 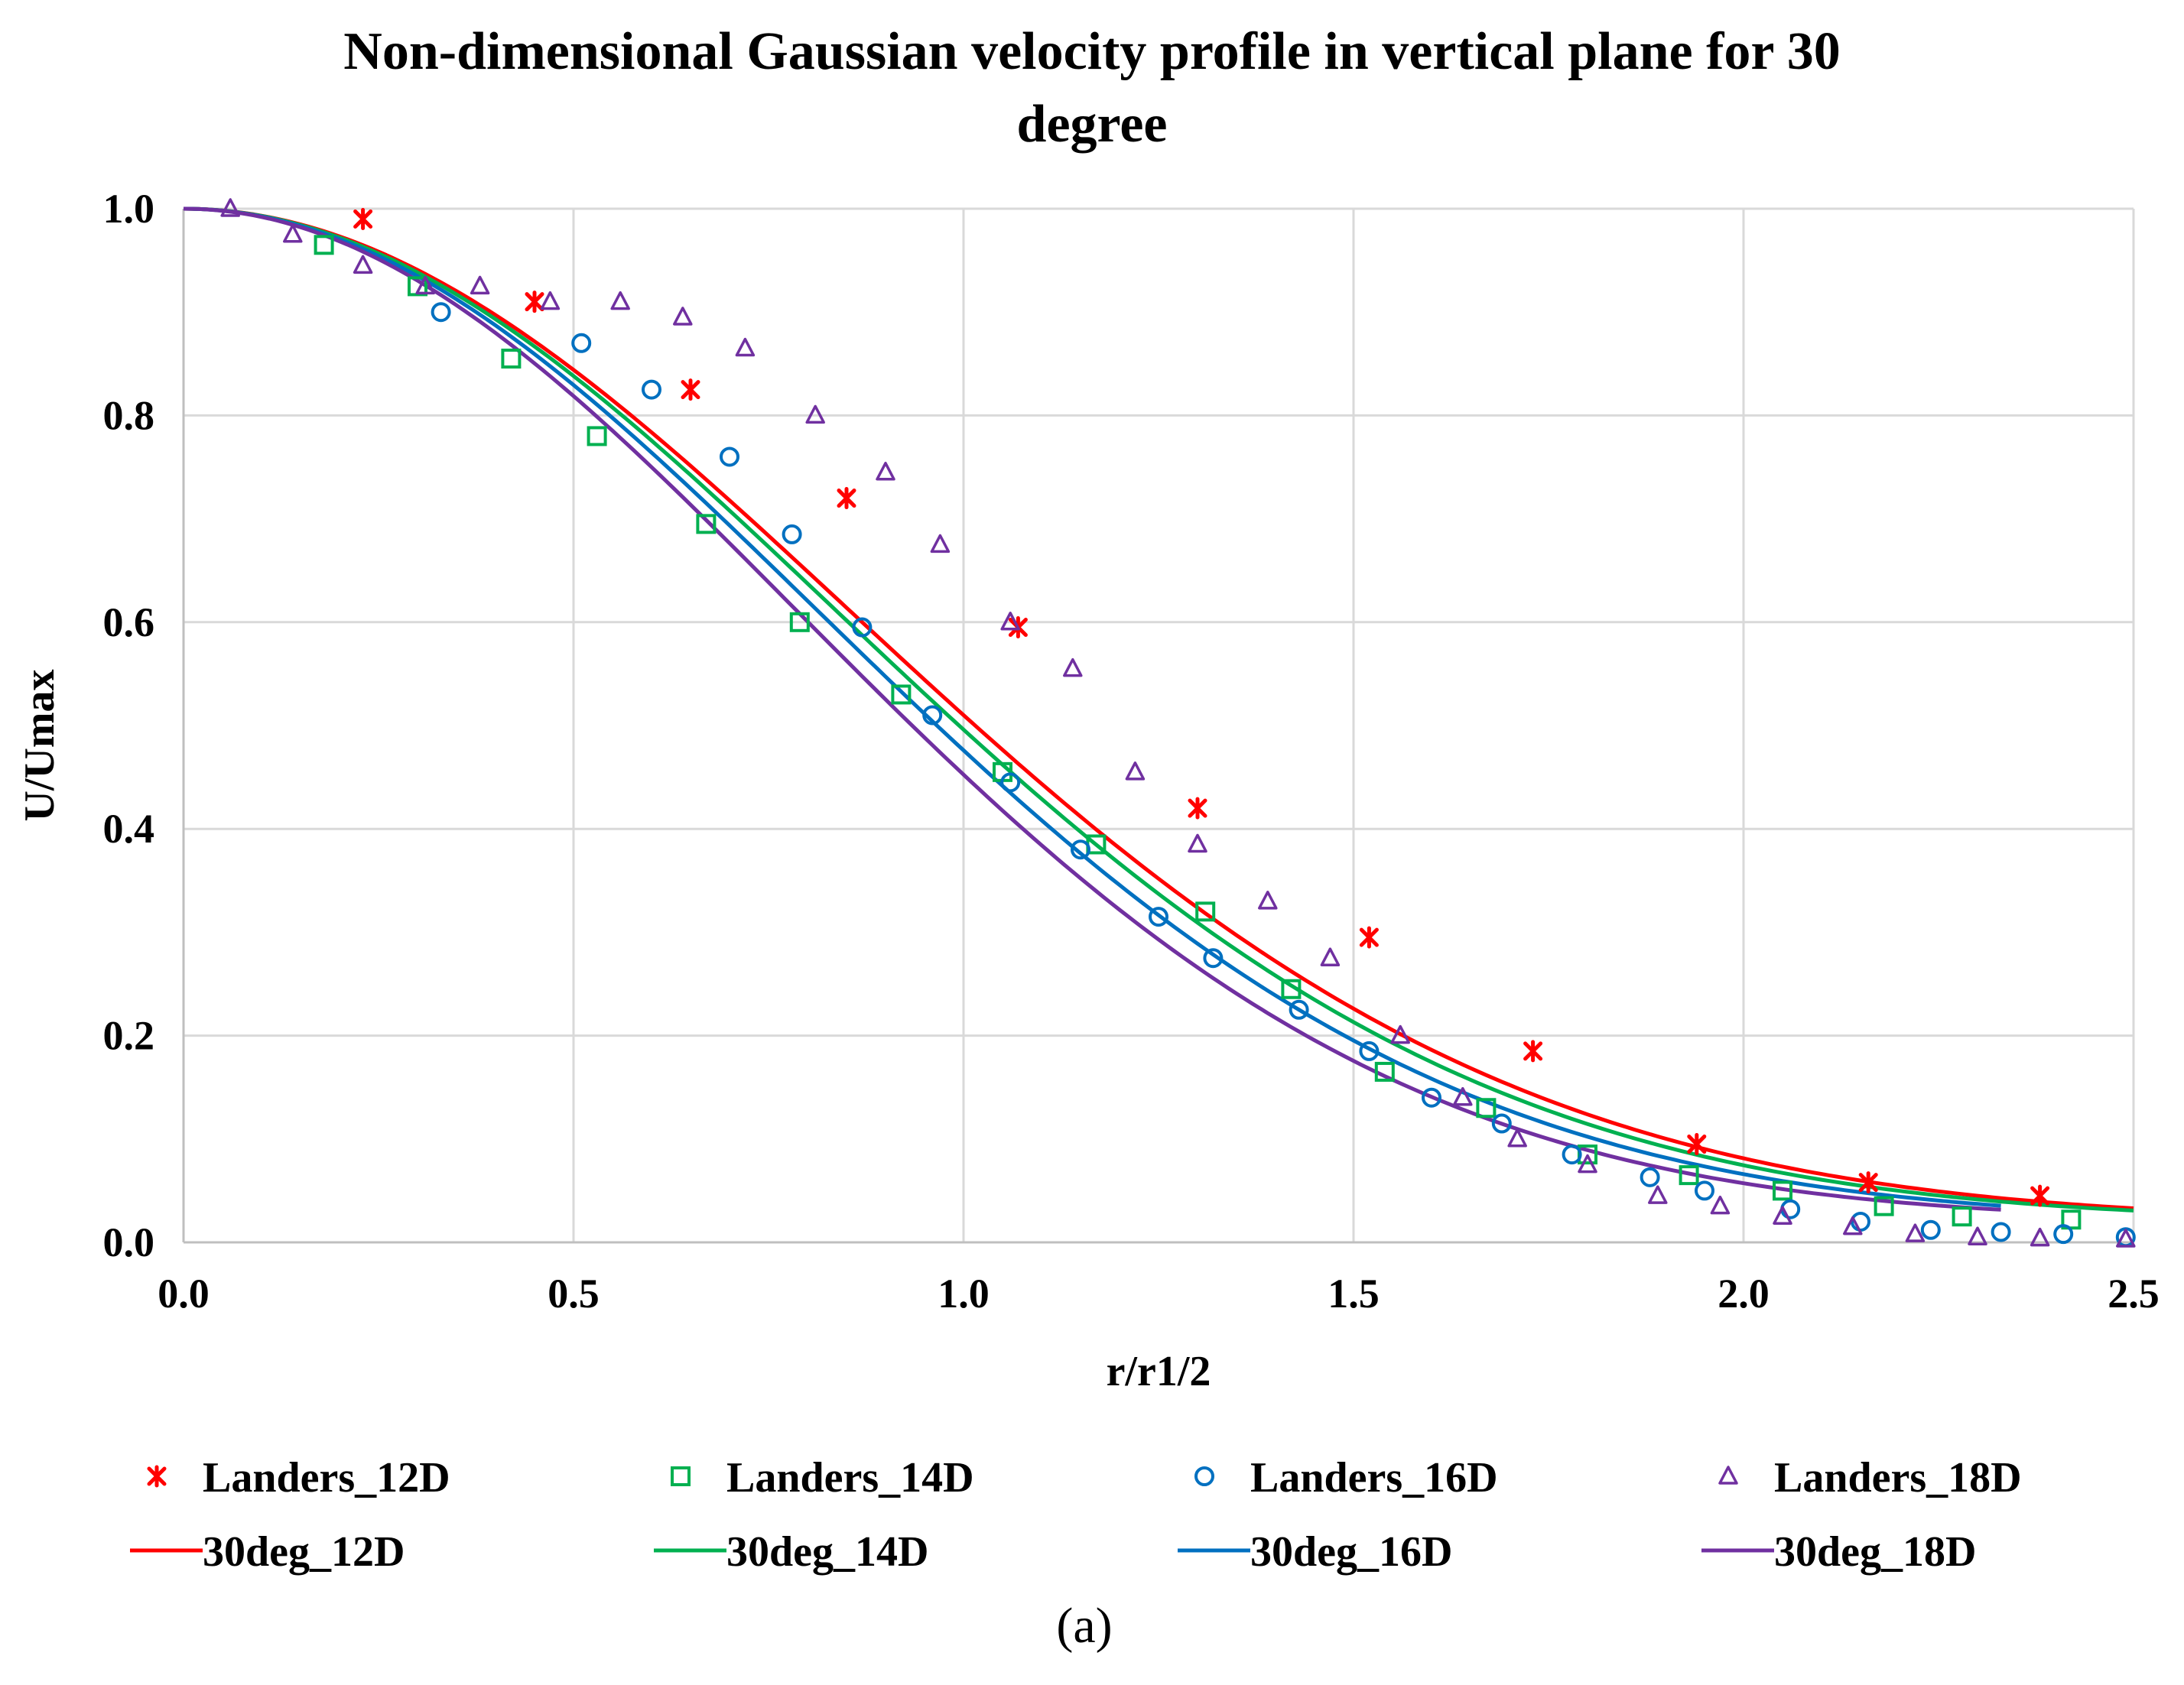 I want to click on x-tick-label: 0.0, so click(x=184, y=1294).